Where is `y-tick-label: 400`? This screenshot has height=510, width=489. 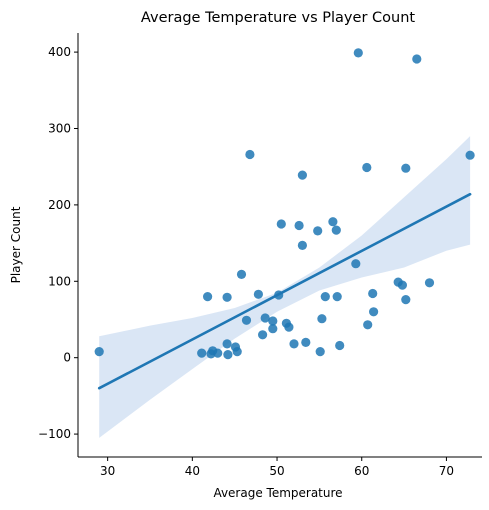 y-tick-label: 400 is located at coordinates (59, 52).